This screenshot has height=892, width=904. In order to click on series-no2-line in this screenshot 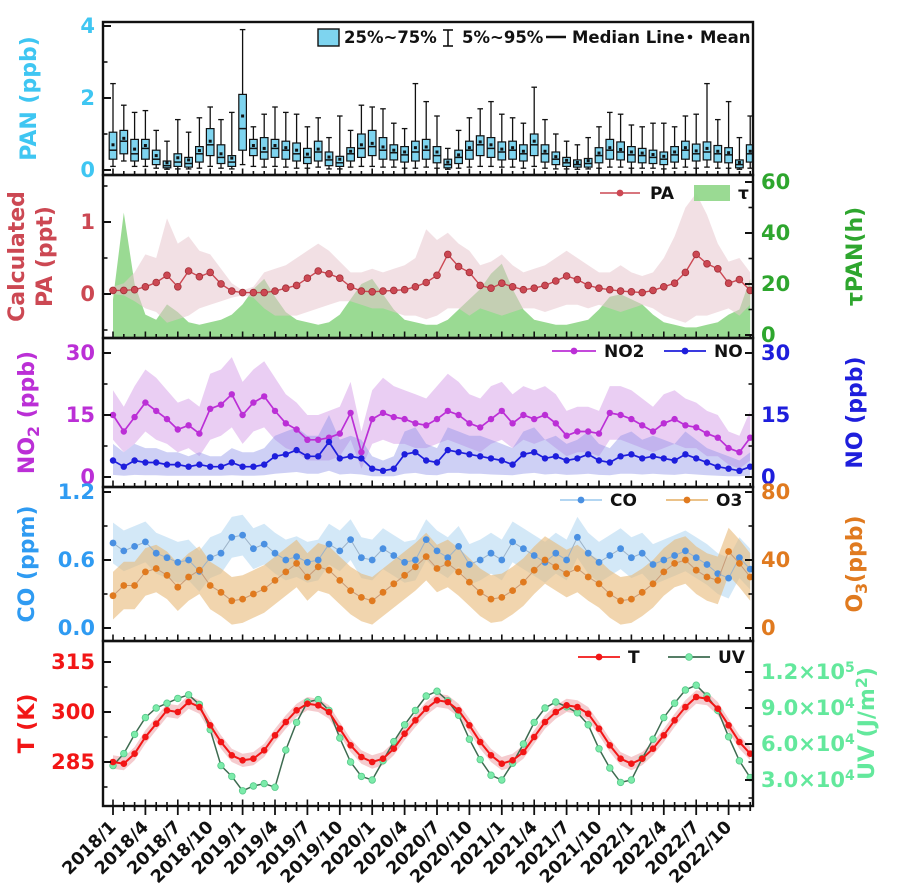, I will do `click(430, 423)`.